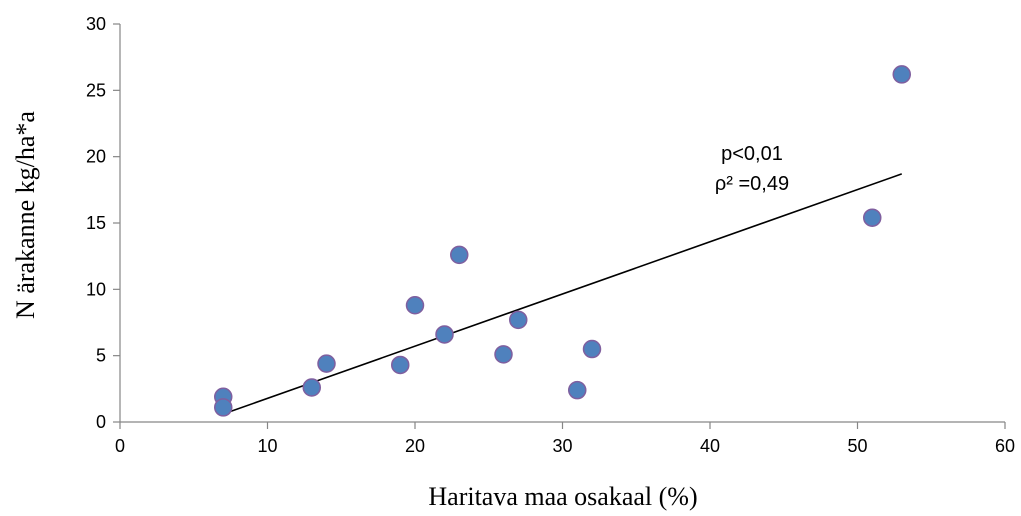 This screenshot has width=1021, height=516. What do you see at coordinates (710, 446) in the screenshot?
I see `x-tick-label: 40` at bounding box center [710, 446].